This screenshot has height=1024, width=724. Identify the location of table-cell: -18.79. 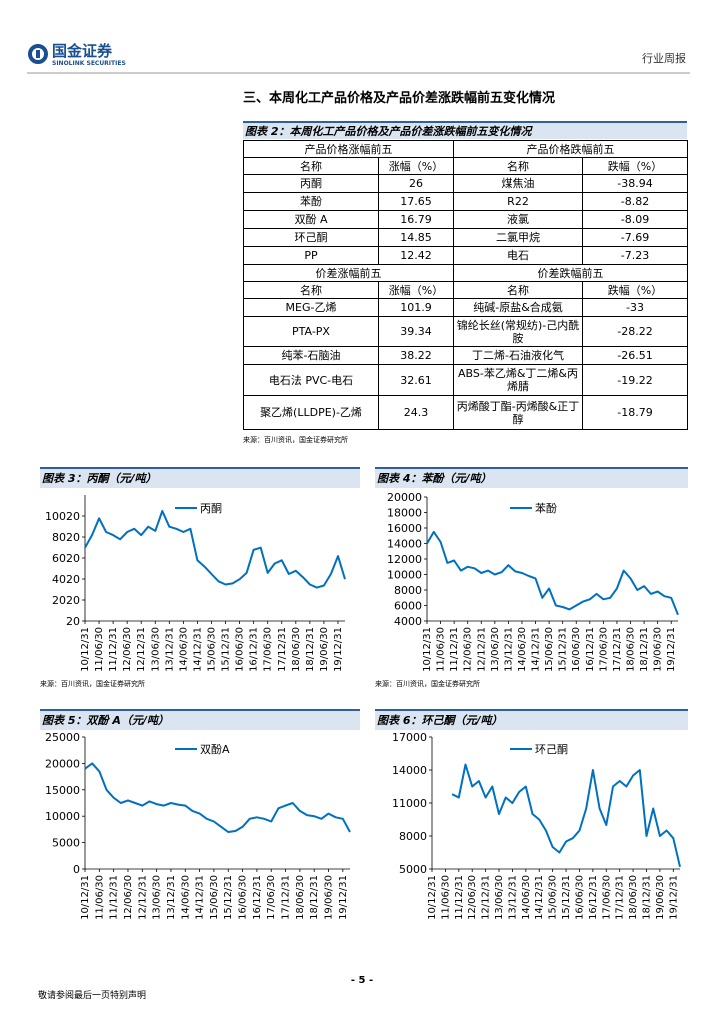
(635, 412).